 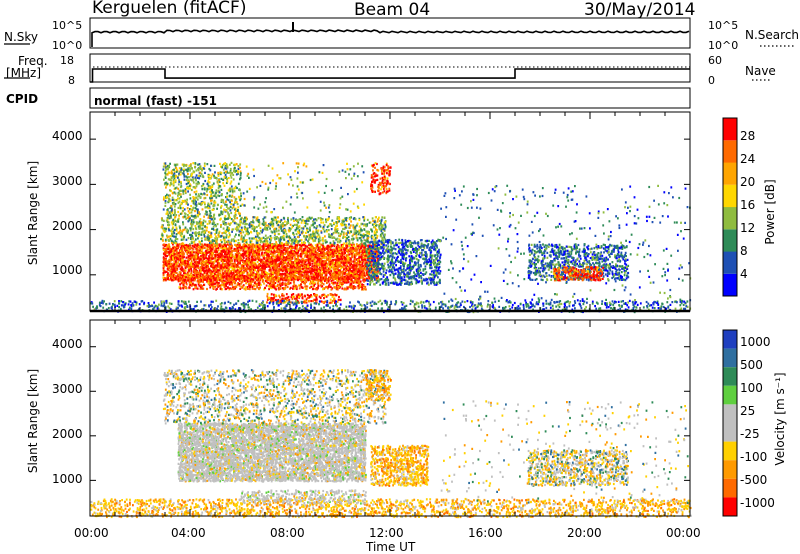 I want to click on velocity-colorbar-frame, so click(x=730, y=423).